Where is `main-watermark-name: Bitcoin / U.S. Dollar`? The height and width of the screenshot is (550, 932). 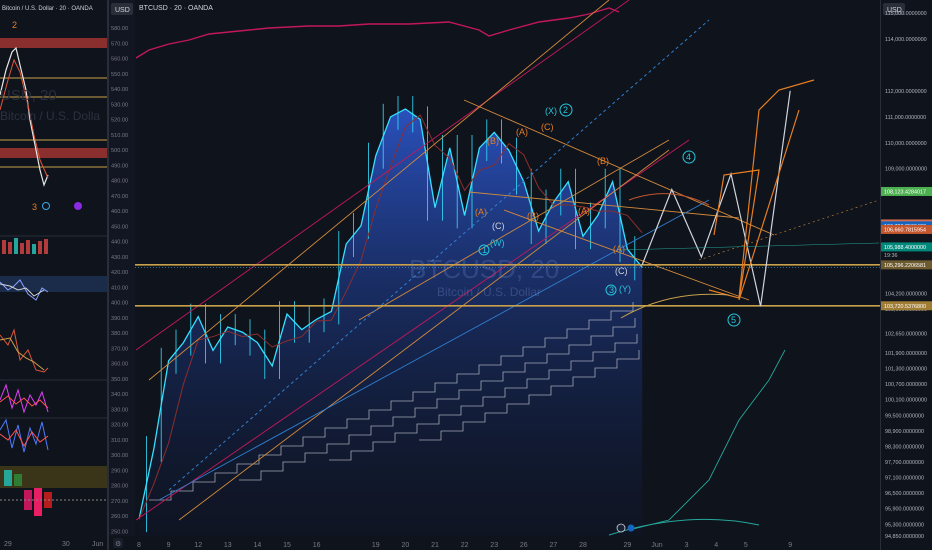
main-watermark-name: Bitcoin / U.S. Dollar is located at coordinates (489, 292).